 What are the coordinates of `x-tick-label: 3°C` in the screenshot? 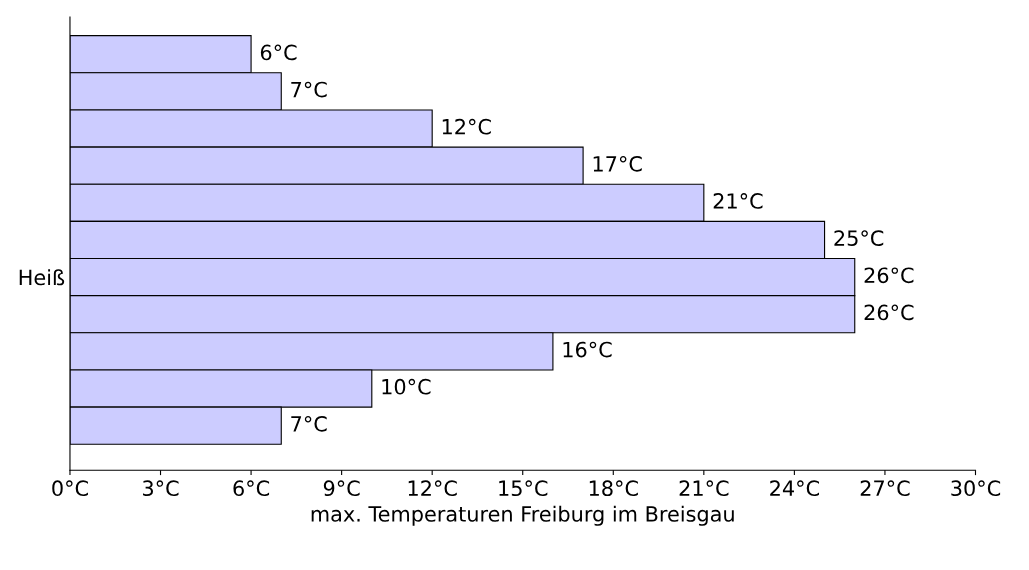 It's located at (161, 488).